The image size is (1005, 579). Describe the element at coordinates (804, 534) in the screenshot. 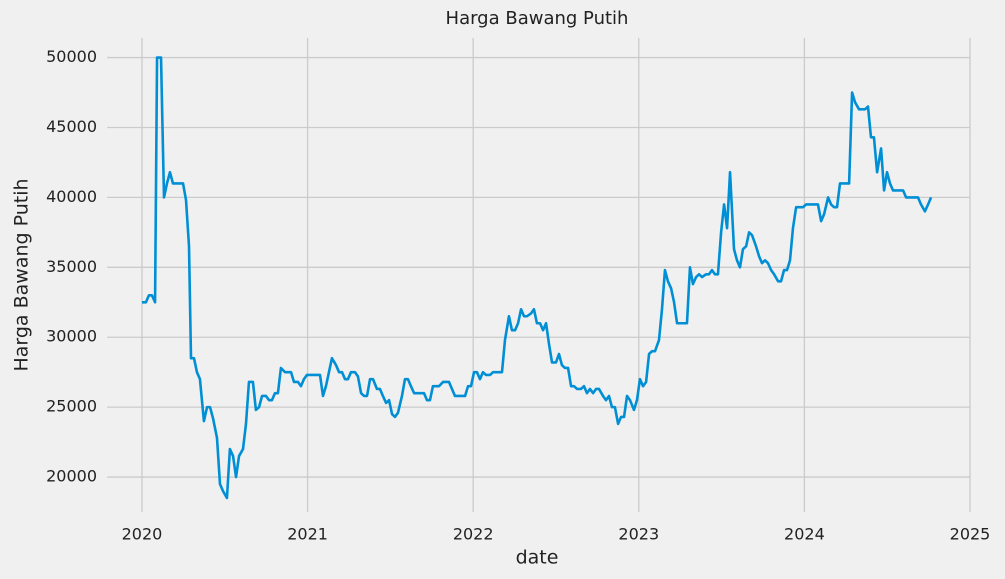

I see `x-tick-label: 2024` at that location.